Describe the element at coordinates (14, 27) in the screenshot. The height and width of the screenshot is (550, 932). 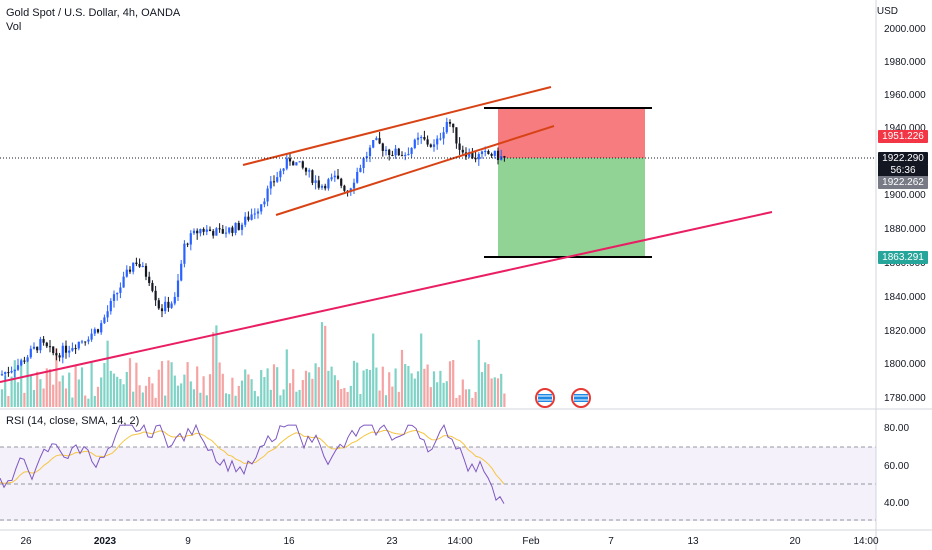
I see `volume-label: Vol` at that location.